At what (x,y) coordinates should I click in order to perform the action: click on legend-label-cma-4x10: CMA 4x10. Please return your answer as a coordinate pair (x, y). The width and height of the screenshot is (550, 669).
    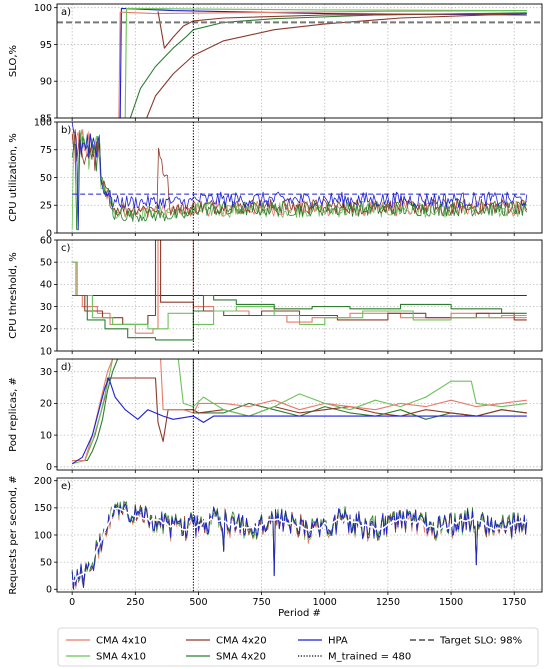
    Looking at the image, I should click on (121, 641).